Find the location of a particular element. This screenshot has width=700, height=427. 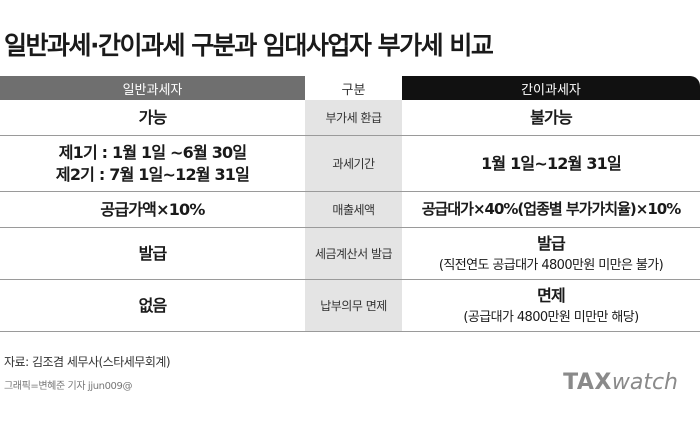

general-tax-period-line-2: 제2기 : 7월 1일~12월 31일 is located at coordinates (152, 174).